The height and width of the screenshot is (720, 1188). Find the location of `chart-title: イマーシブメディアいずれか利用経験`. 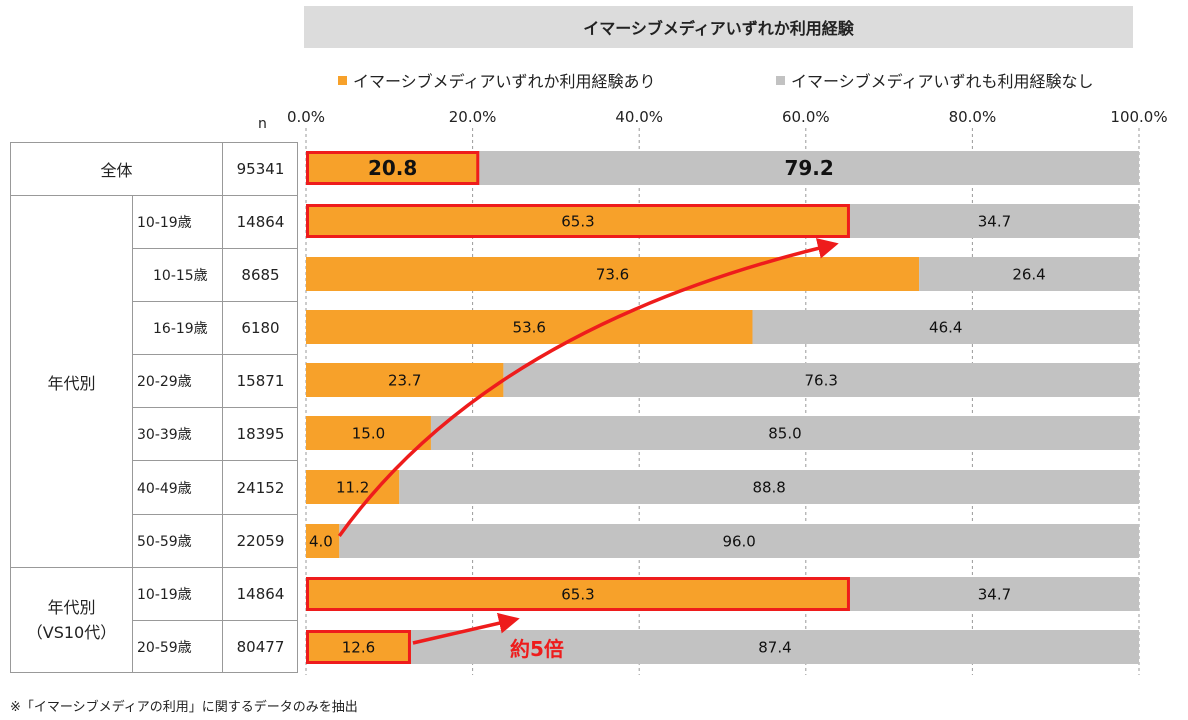

chart-title: イマーシブメディアいずれか利用経験 is located at coordinates (718, 27).